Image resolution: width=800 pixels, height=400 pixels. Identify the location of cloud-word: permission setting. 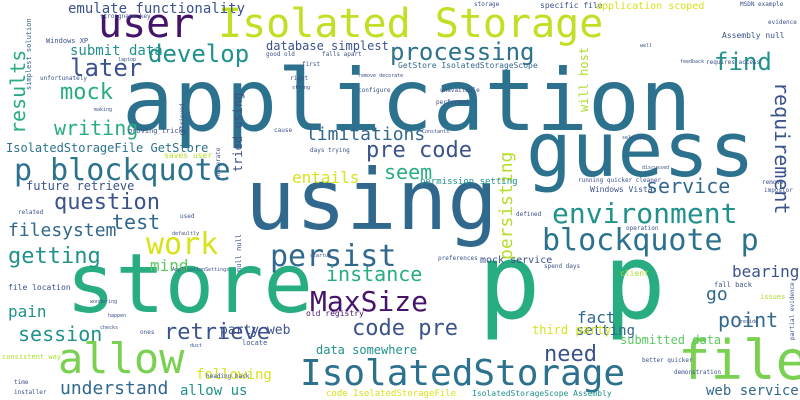
(469, 182).